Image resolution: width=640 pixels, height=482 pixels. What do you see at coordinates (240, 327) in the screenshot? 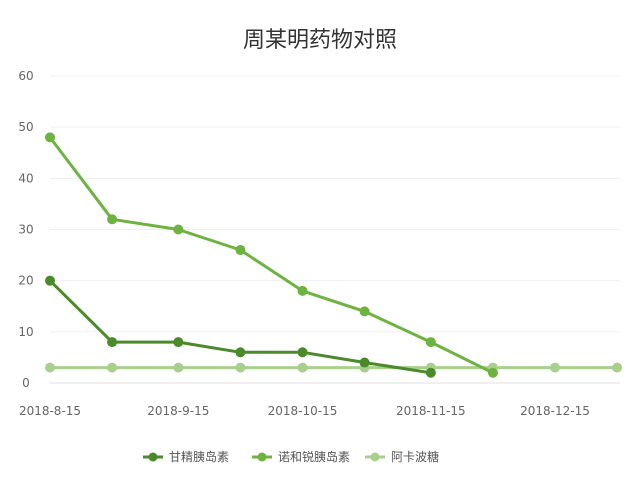
I see `series-line` at bounding box center [240, 327].